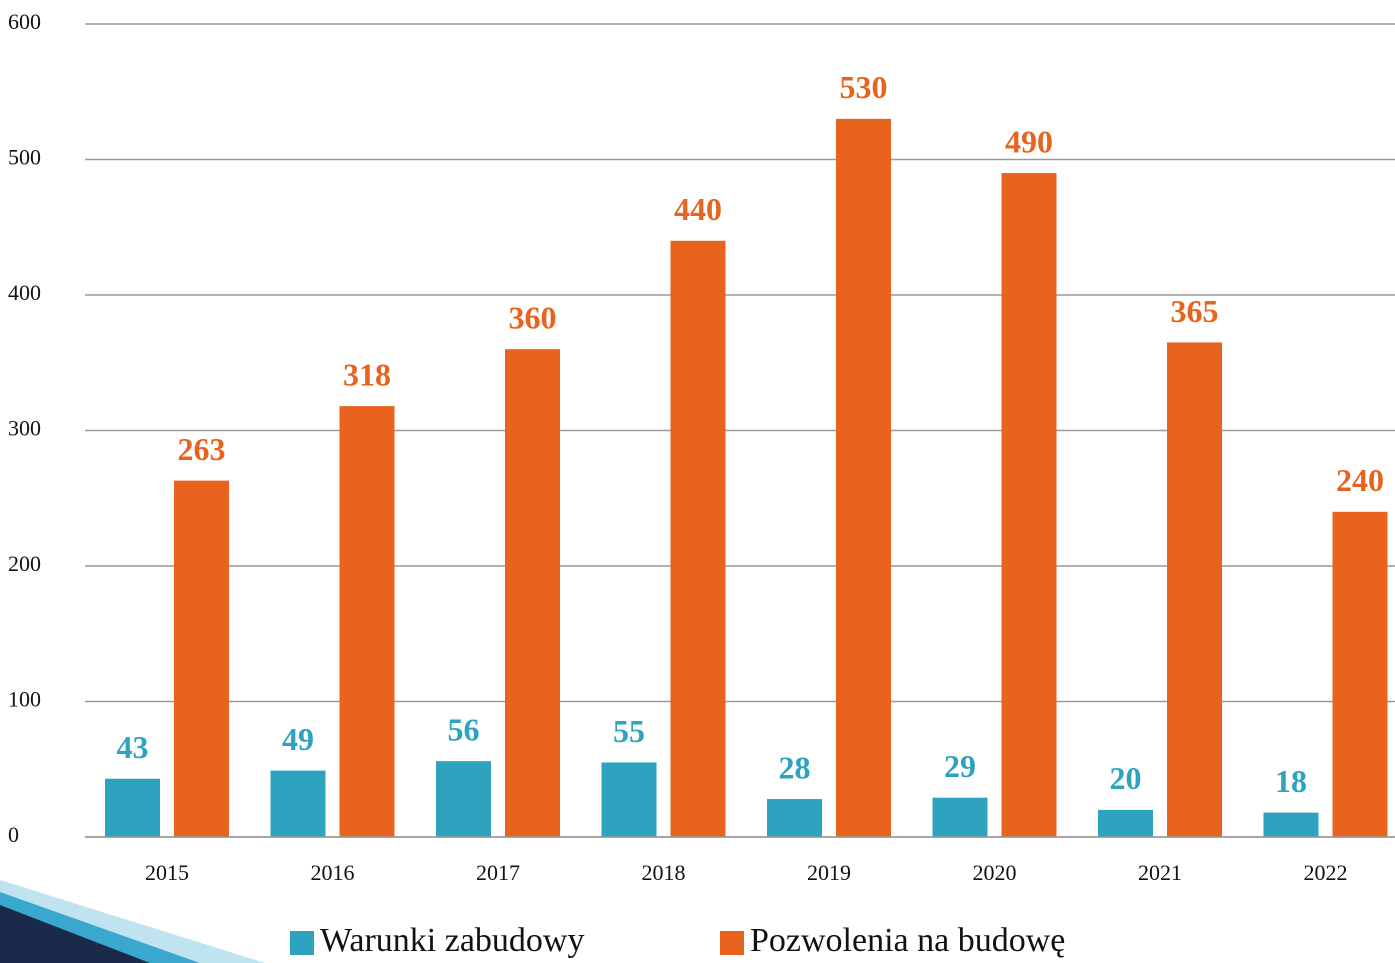 The height and width of the screenshot is (963, 1395). I want to click on value-label: 360, so click(533, 318).